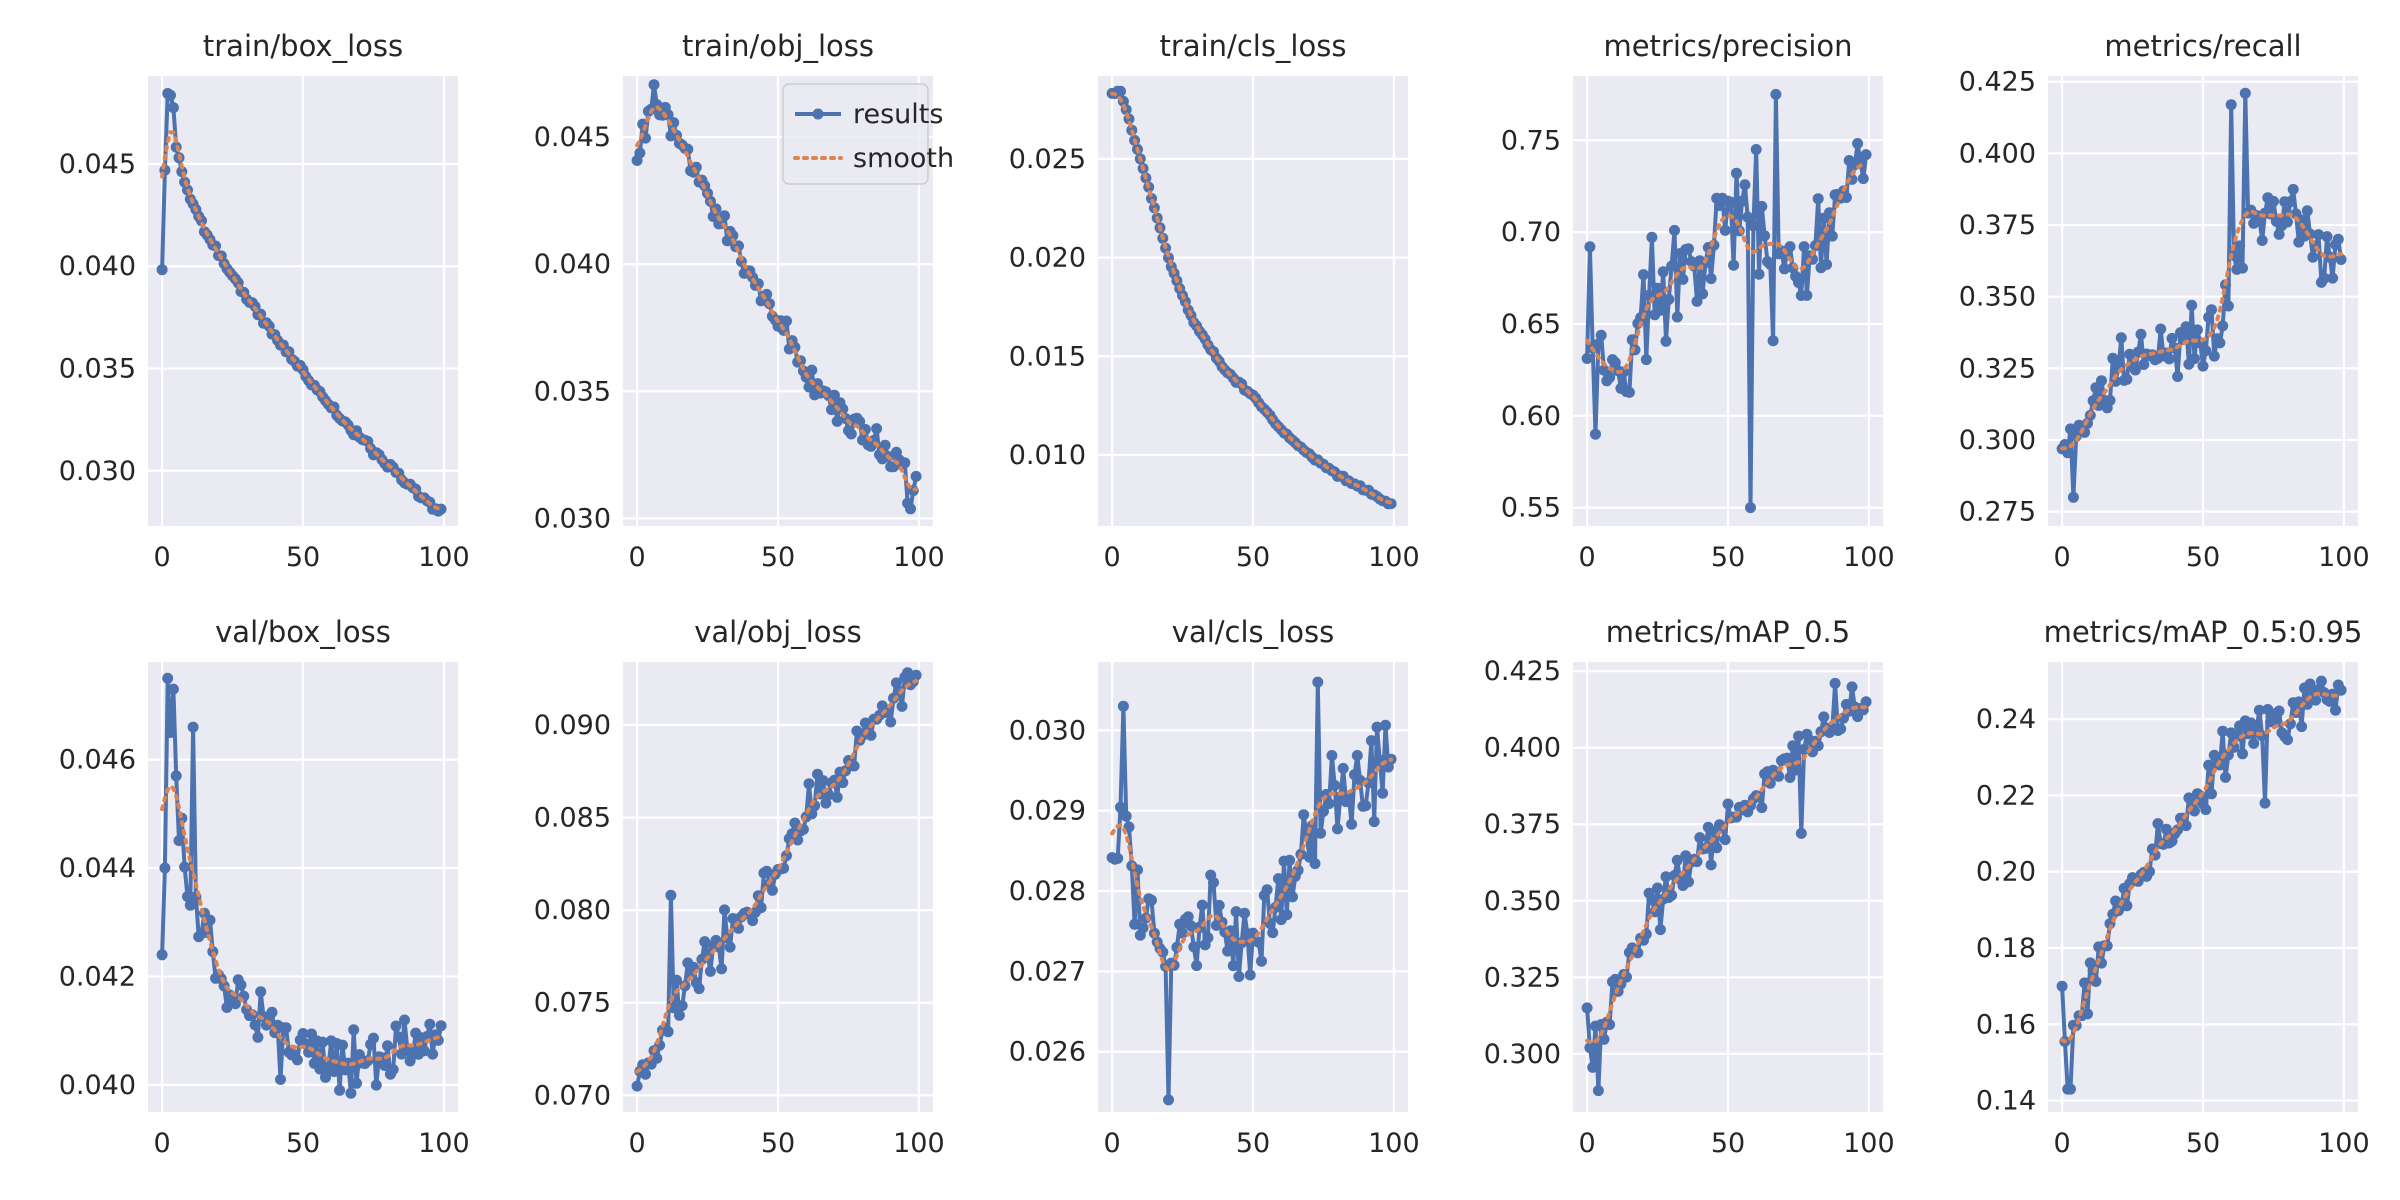 Image resolution: width=2400 pixels, height=1200 pixels. I want to click on chart-title: metrics/recall, so click(2202, 46).